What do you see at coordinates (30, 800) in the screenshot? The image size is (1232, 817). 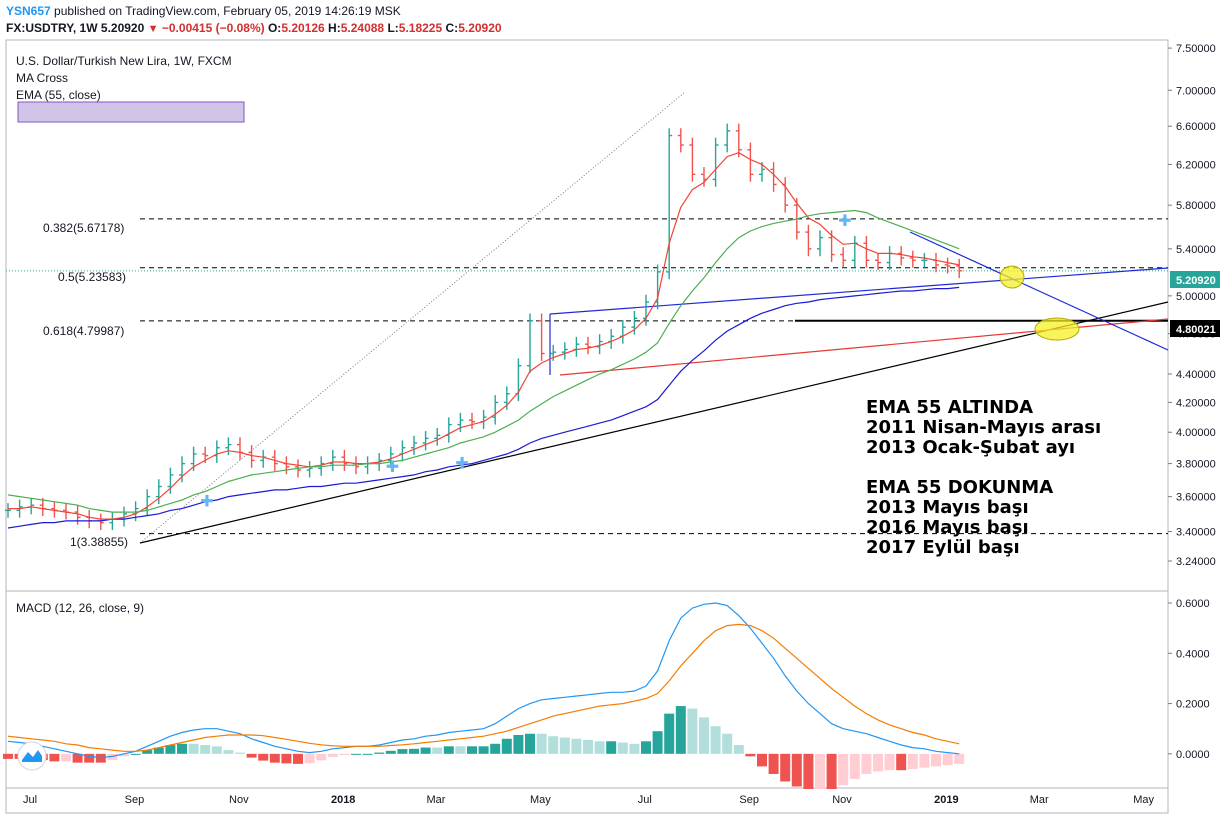 I see `time-axis-label: Jul` at bounding box center [30, 800].